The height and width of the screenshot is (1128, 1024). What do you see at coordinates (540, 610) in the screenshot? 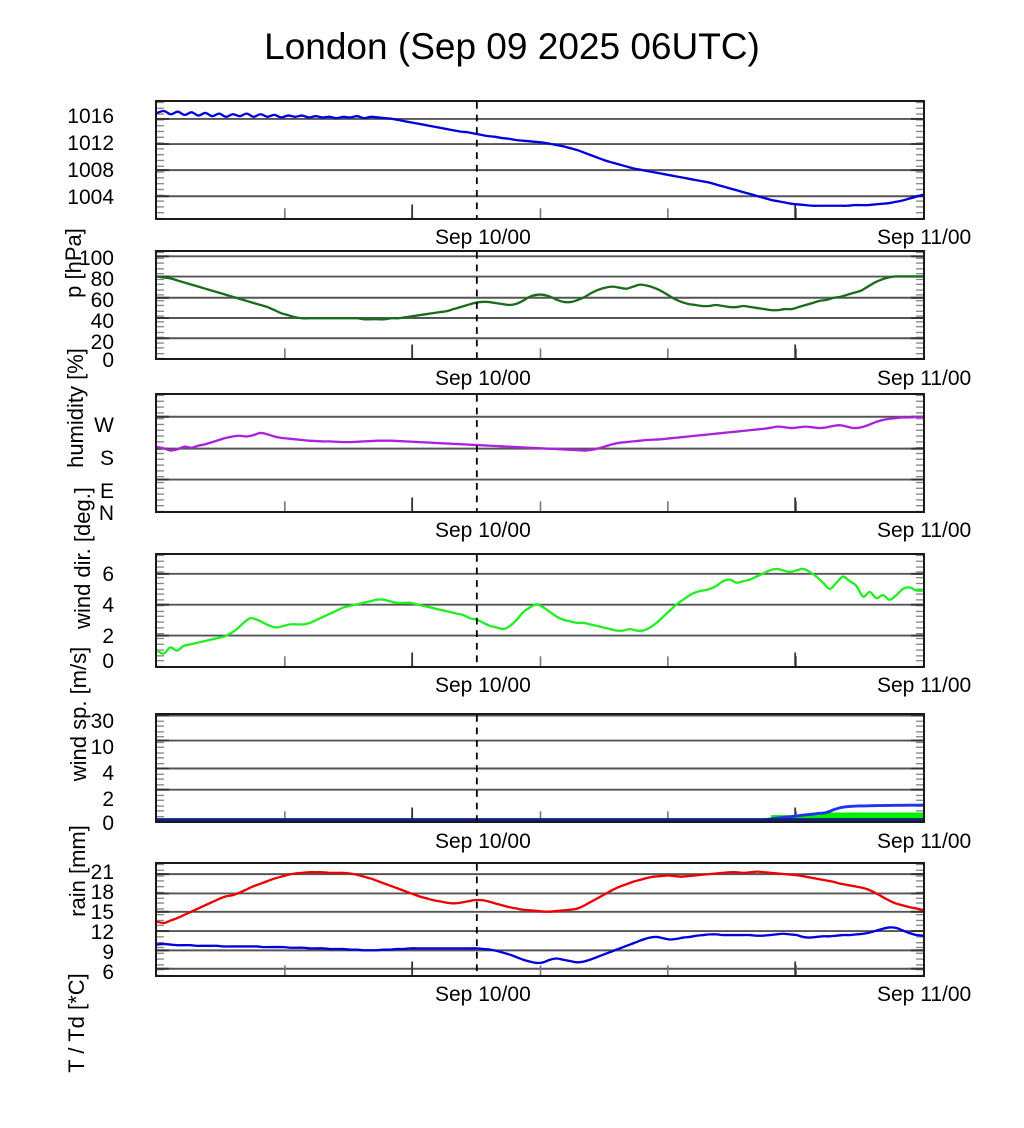
I see `plot-area-wind-speed` at bounding box center [540, 610].